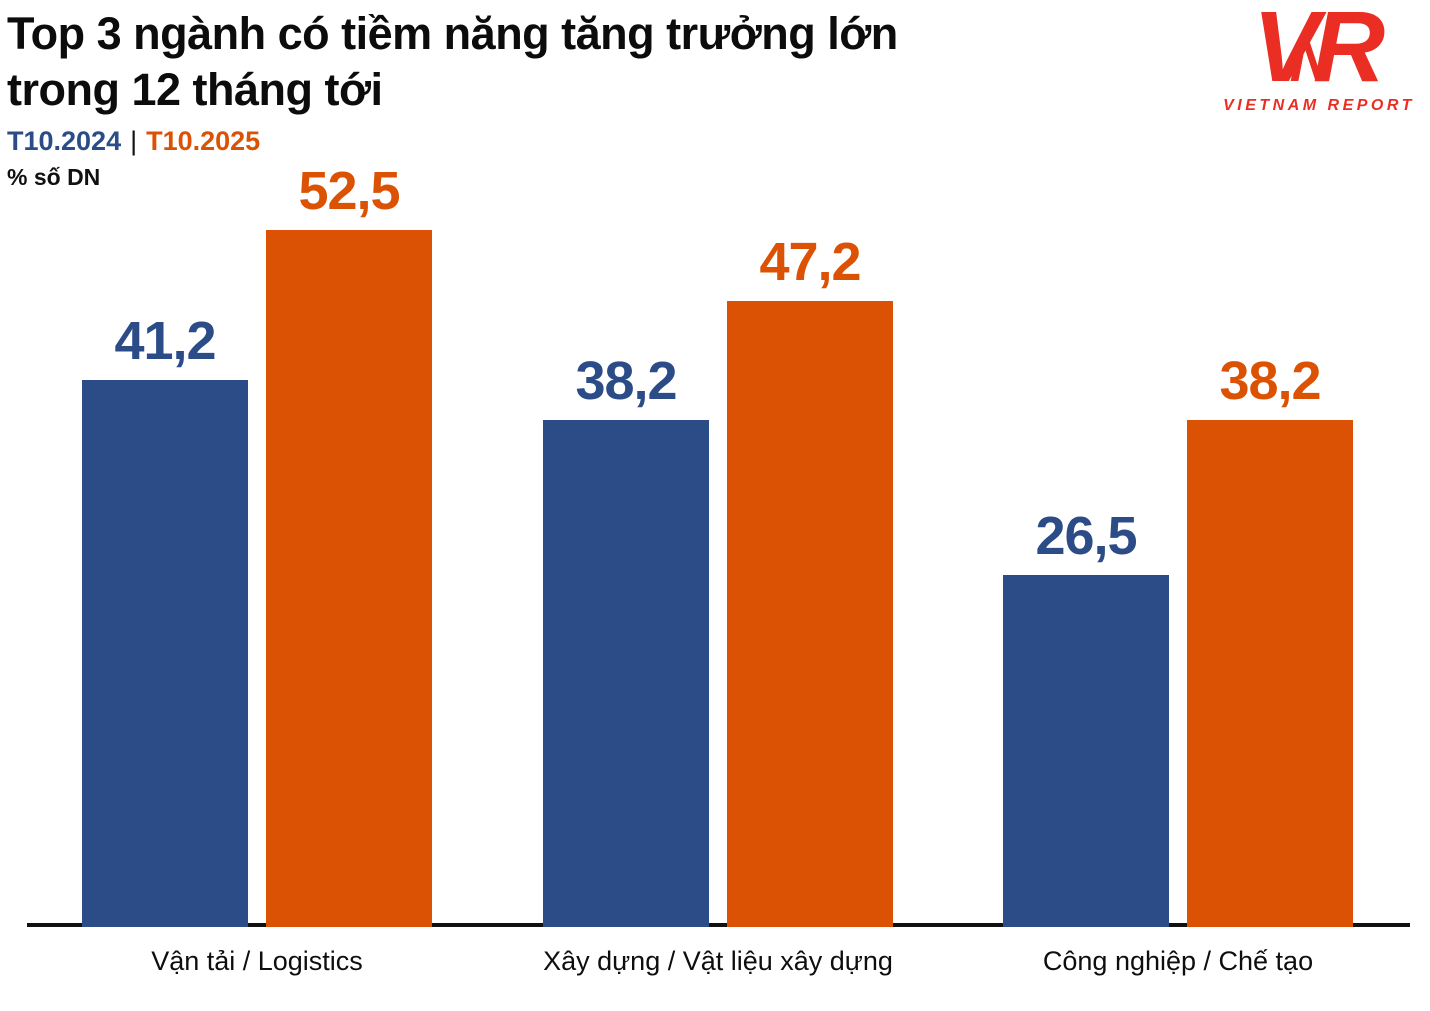  Describe the element at coordinates (1086, 536) in the screenshot. I see `bar-value-label: 26,5` at that location.